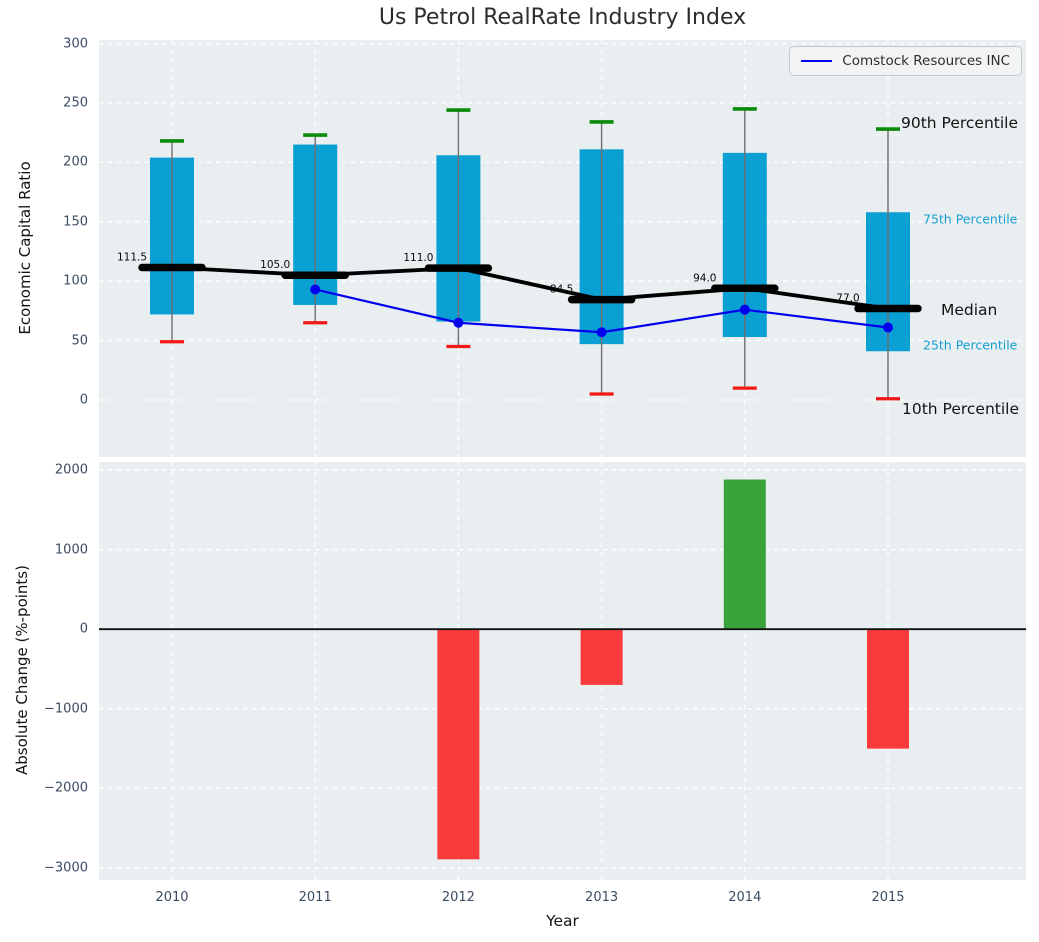 The image size is (1039, 942). Describe the element at coordinates (888, 897) in the screenshot. I see `xtick-2015: 2015` at that location.